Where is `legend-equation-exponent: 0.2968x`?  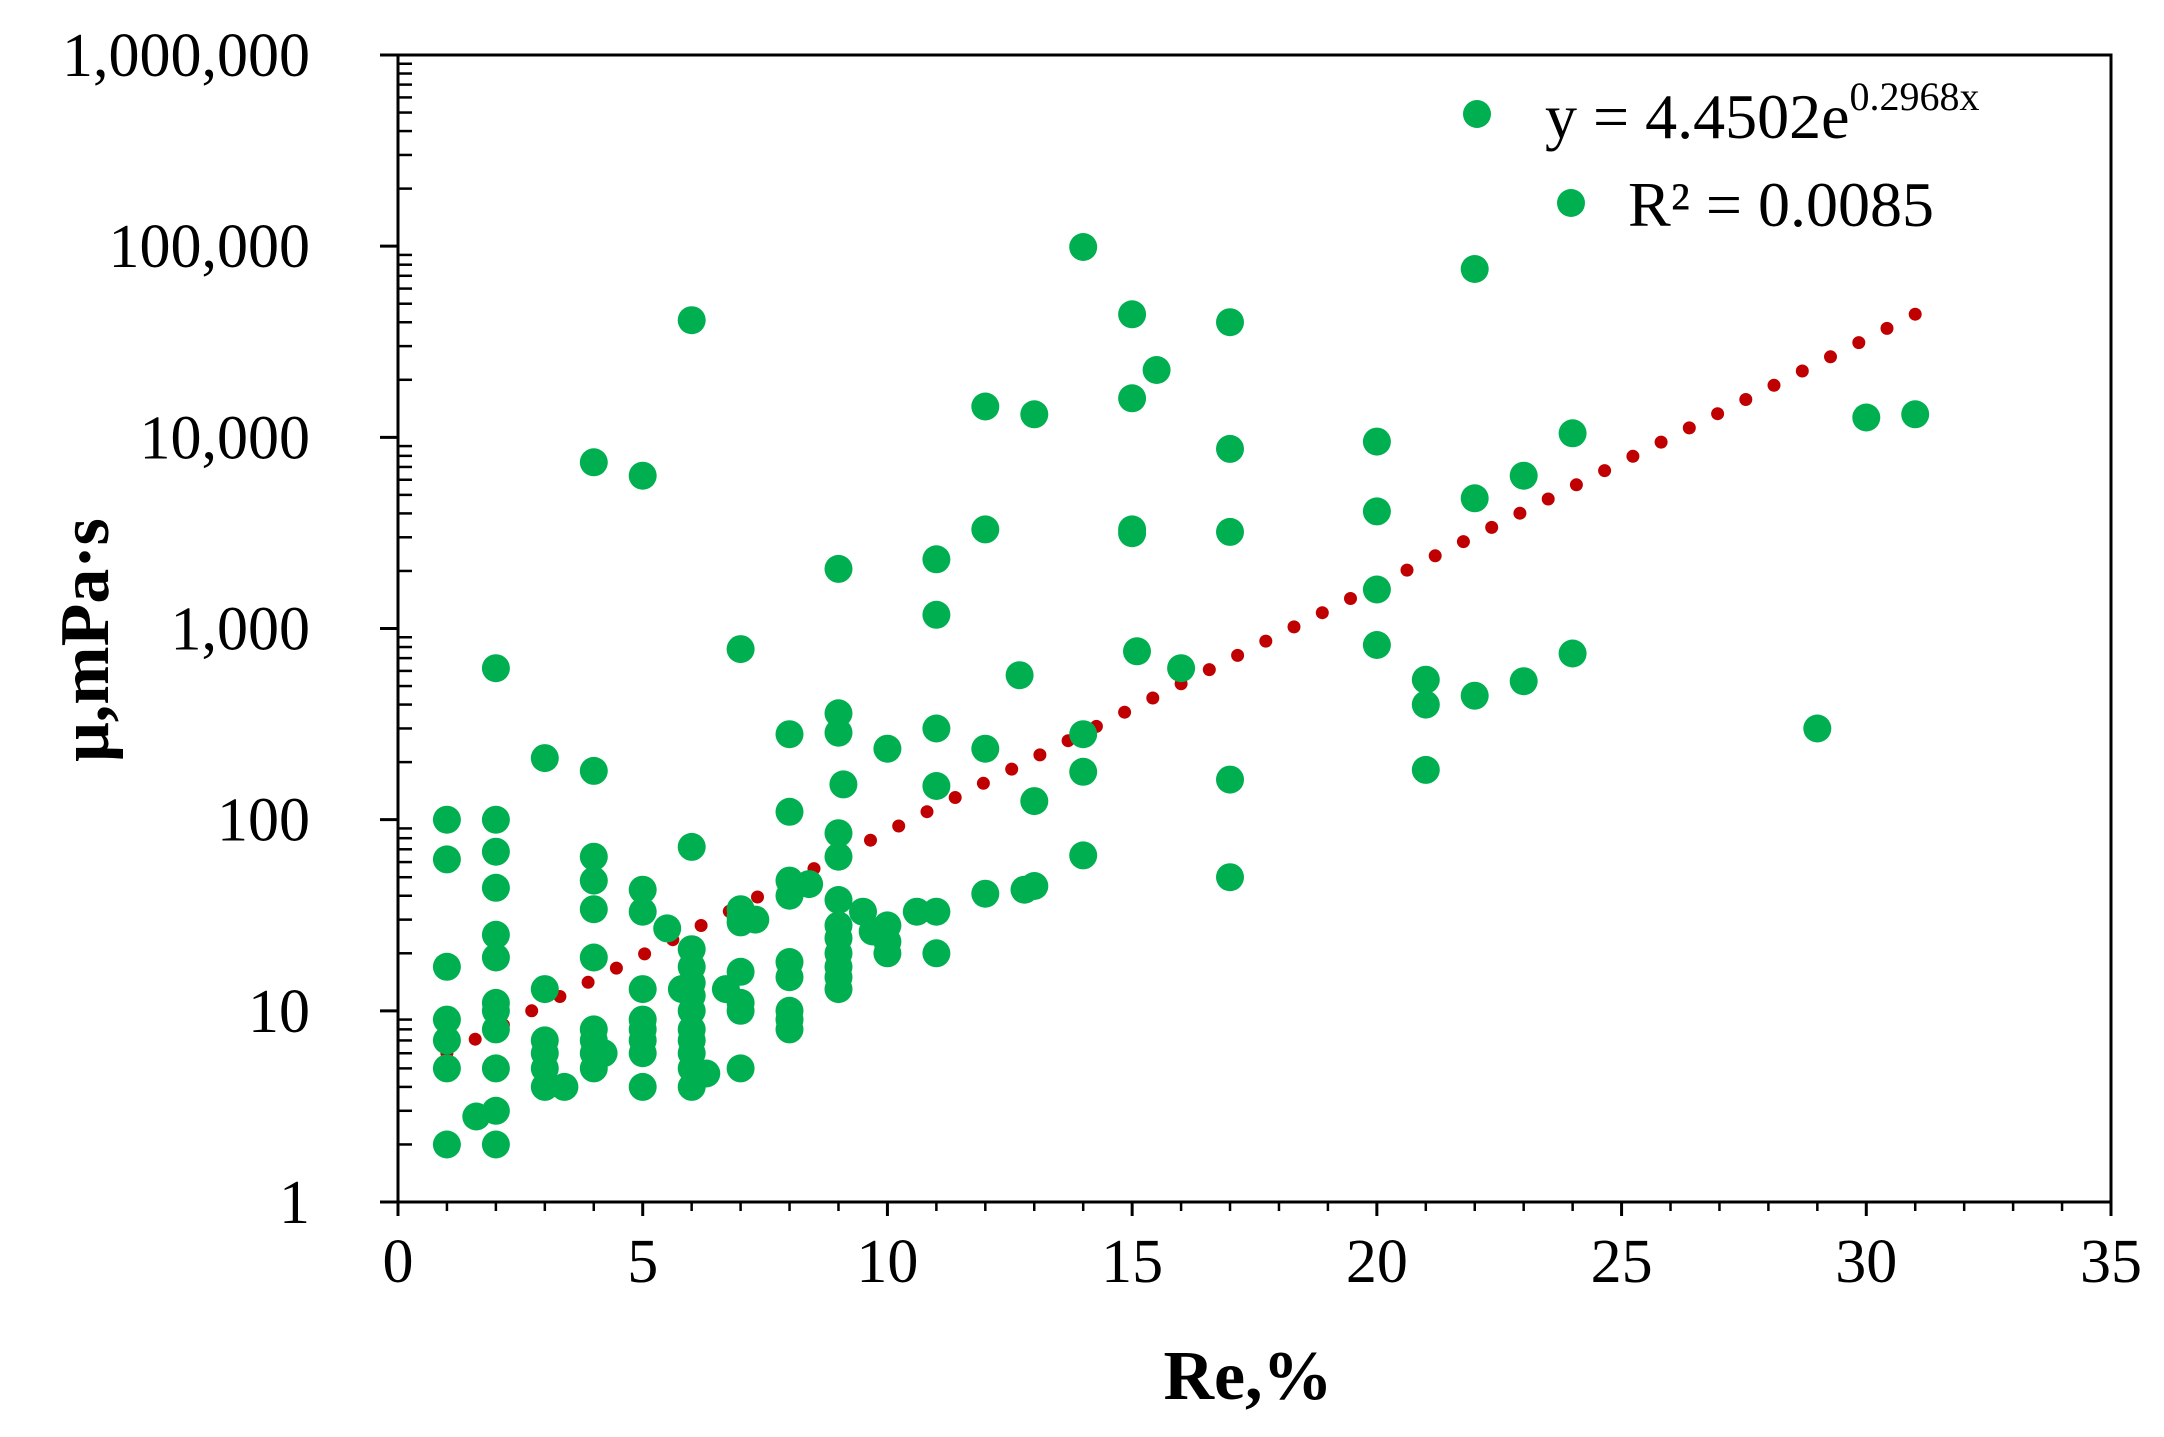
legend-equation-exponent: 0.2968x is located at coordinates (1915, 96).